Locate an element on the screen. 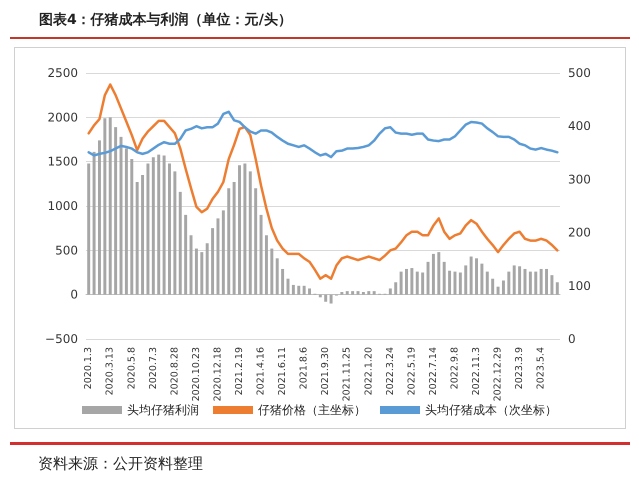  x-tick-label: 2022.5.19 is located at coordinates (412, 371).